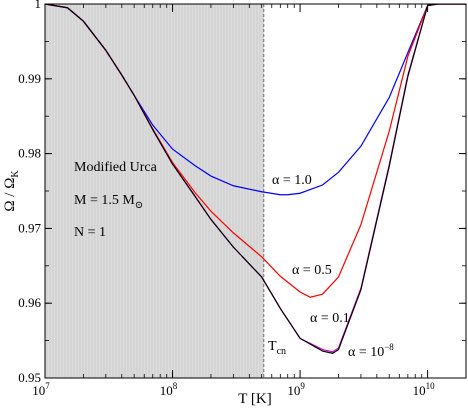 The height and width of the screenshot is (409, 468). I want to click on y-tick-label-2: 0.97, so click(29, 227).